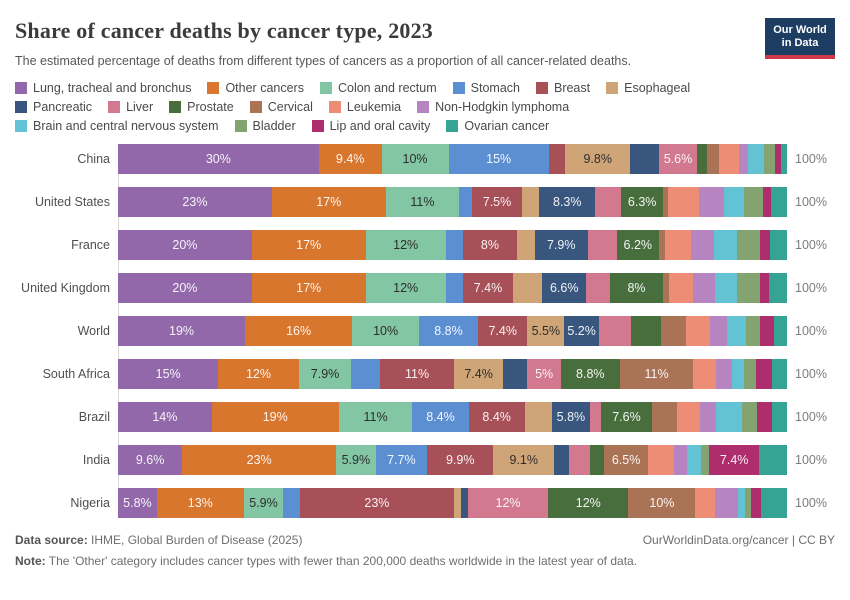  Describe the element at coordinates (496, 417) in the screenshot. I see `bar-segment: 8.4%` at that location.